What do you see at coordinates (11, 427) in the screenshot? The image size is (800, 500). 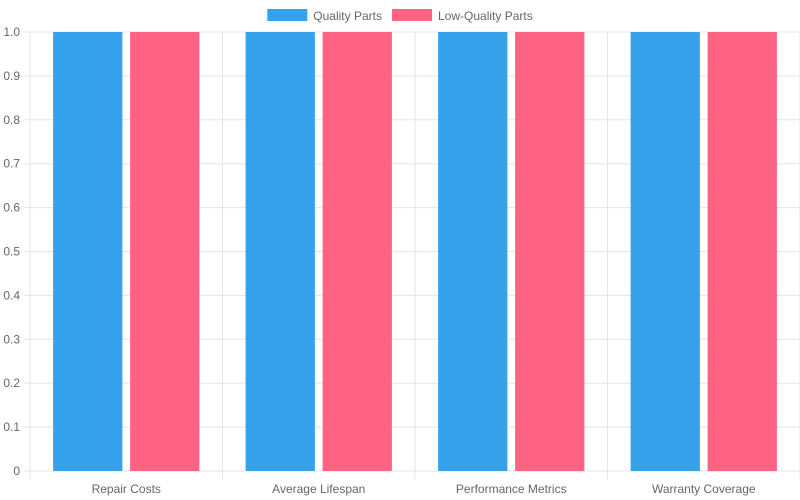 I see `y-tick-label: 0.1` at bounding box center [11, 427].